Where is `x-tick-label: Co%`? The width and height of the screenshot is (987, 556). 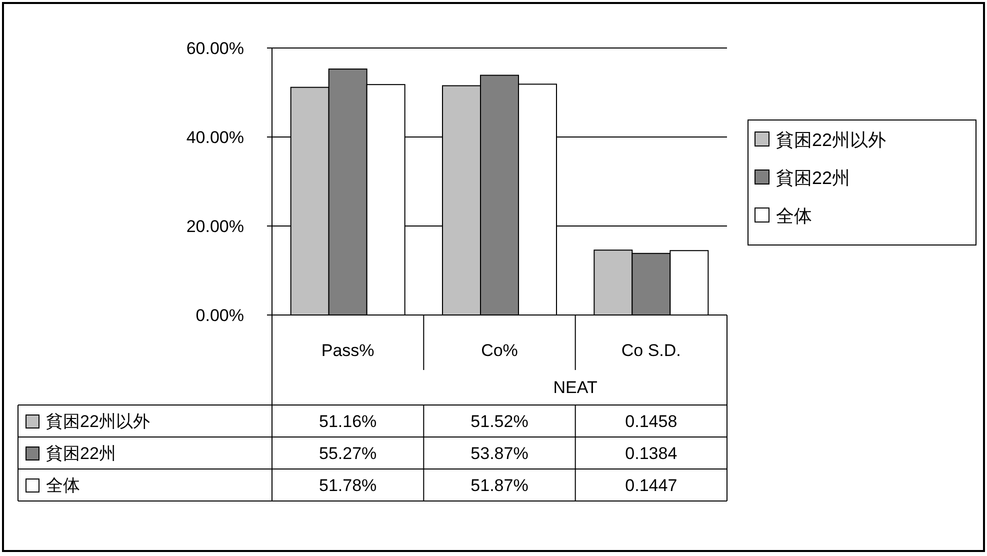
x-tick-label: Co% is located at coordinates (499, 350).